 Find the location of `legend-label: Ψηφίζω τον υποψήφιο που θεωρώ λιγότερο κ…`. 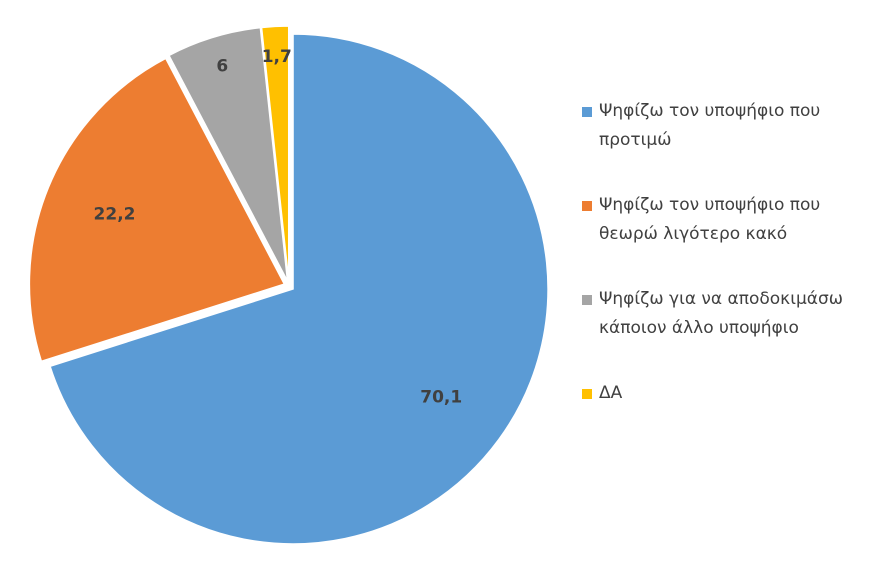

legend-label: Ψηφίζω τον υποψήφιο που θεωρώ λιγότερο κ… is located at coordinates (710, 219).